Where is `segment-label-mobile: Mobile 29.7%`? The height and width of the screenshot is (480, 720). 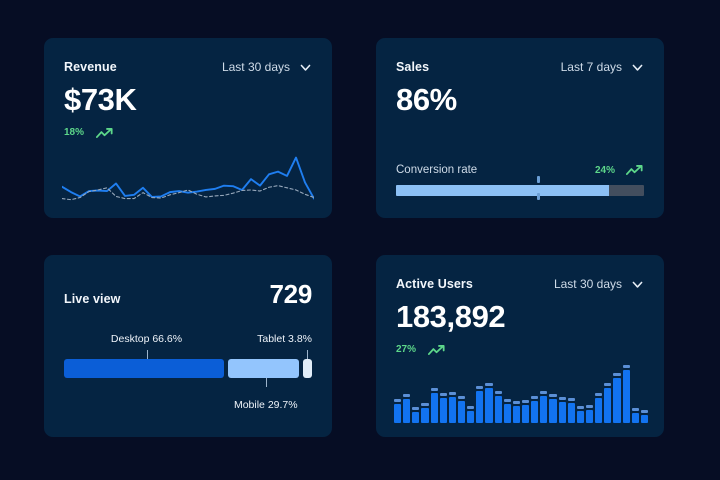 segment-label-mobile: Mobile 29.7% is located at coordinates (265, 405).